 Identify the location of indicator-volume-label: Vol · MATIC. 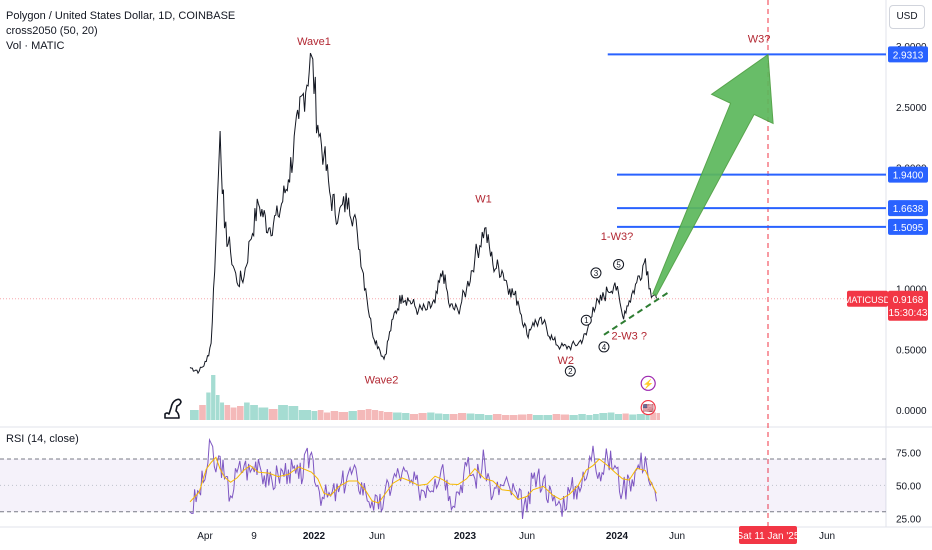
(35, 46).